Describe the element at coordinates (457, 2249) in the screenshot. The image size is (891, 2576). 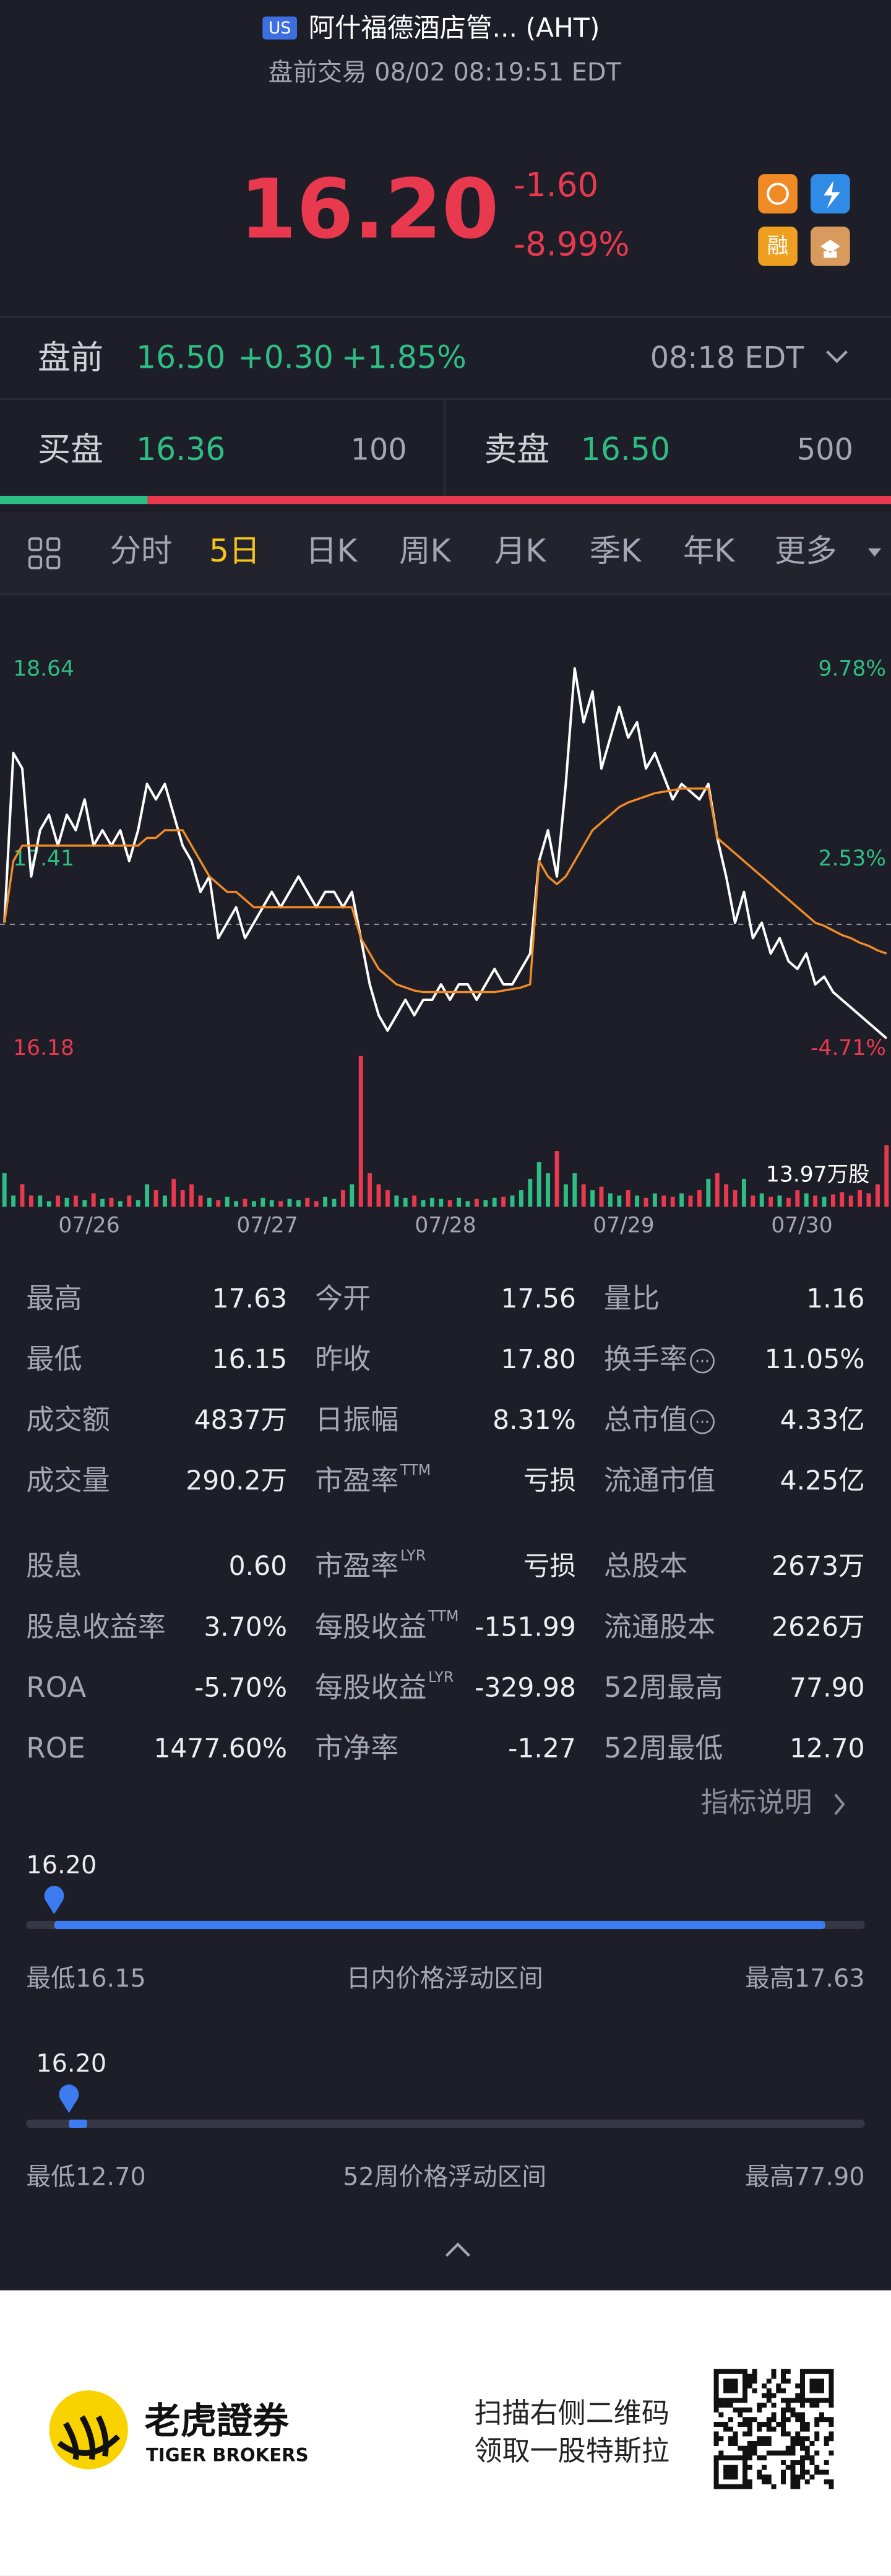
I see `collapse-chevron` at that location.